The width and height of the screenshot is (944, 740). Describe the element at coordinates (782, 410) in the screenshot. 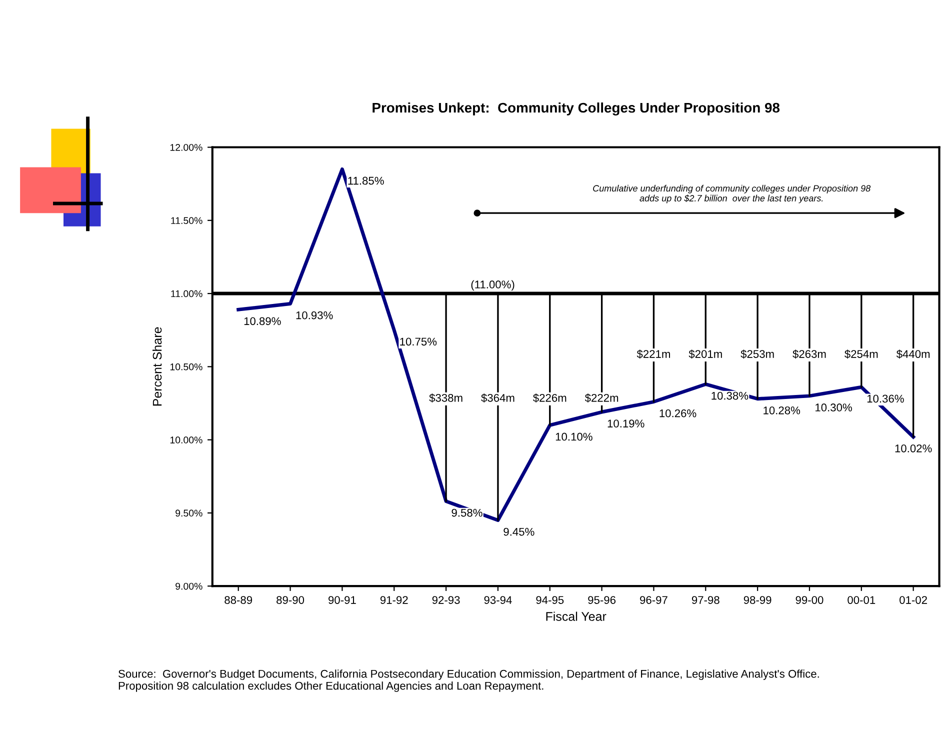

I see `data-label: 10.28%` at that location.